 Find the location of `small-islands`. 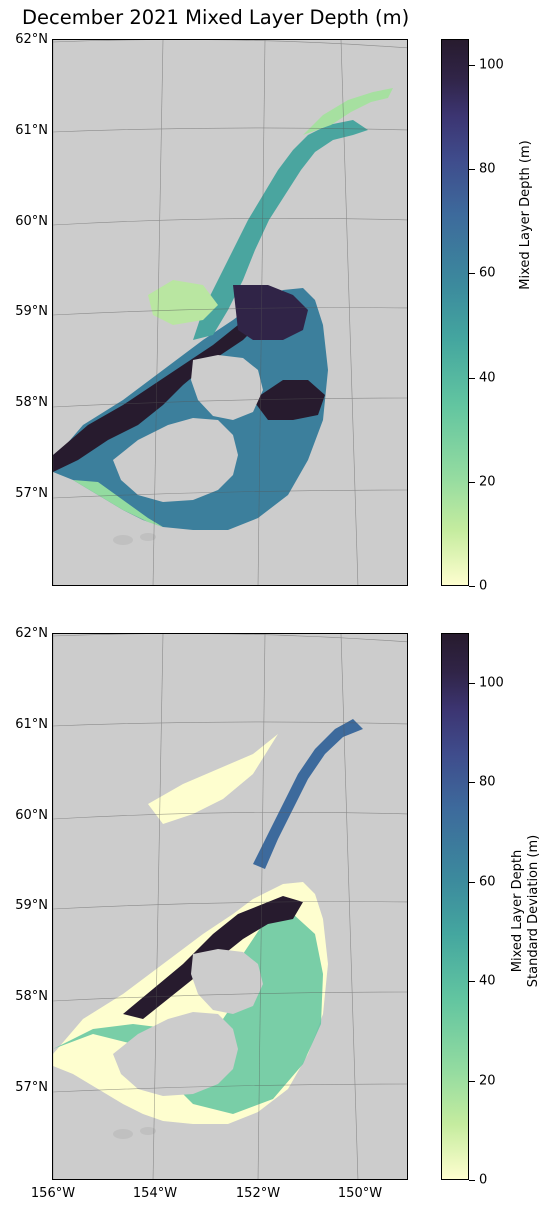

small-islands is located at coordinates (134, 539).